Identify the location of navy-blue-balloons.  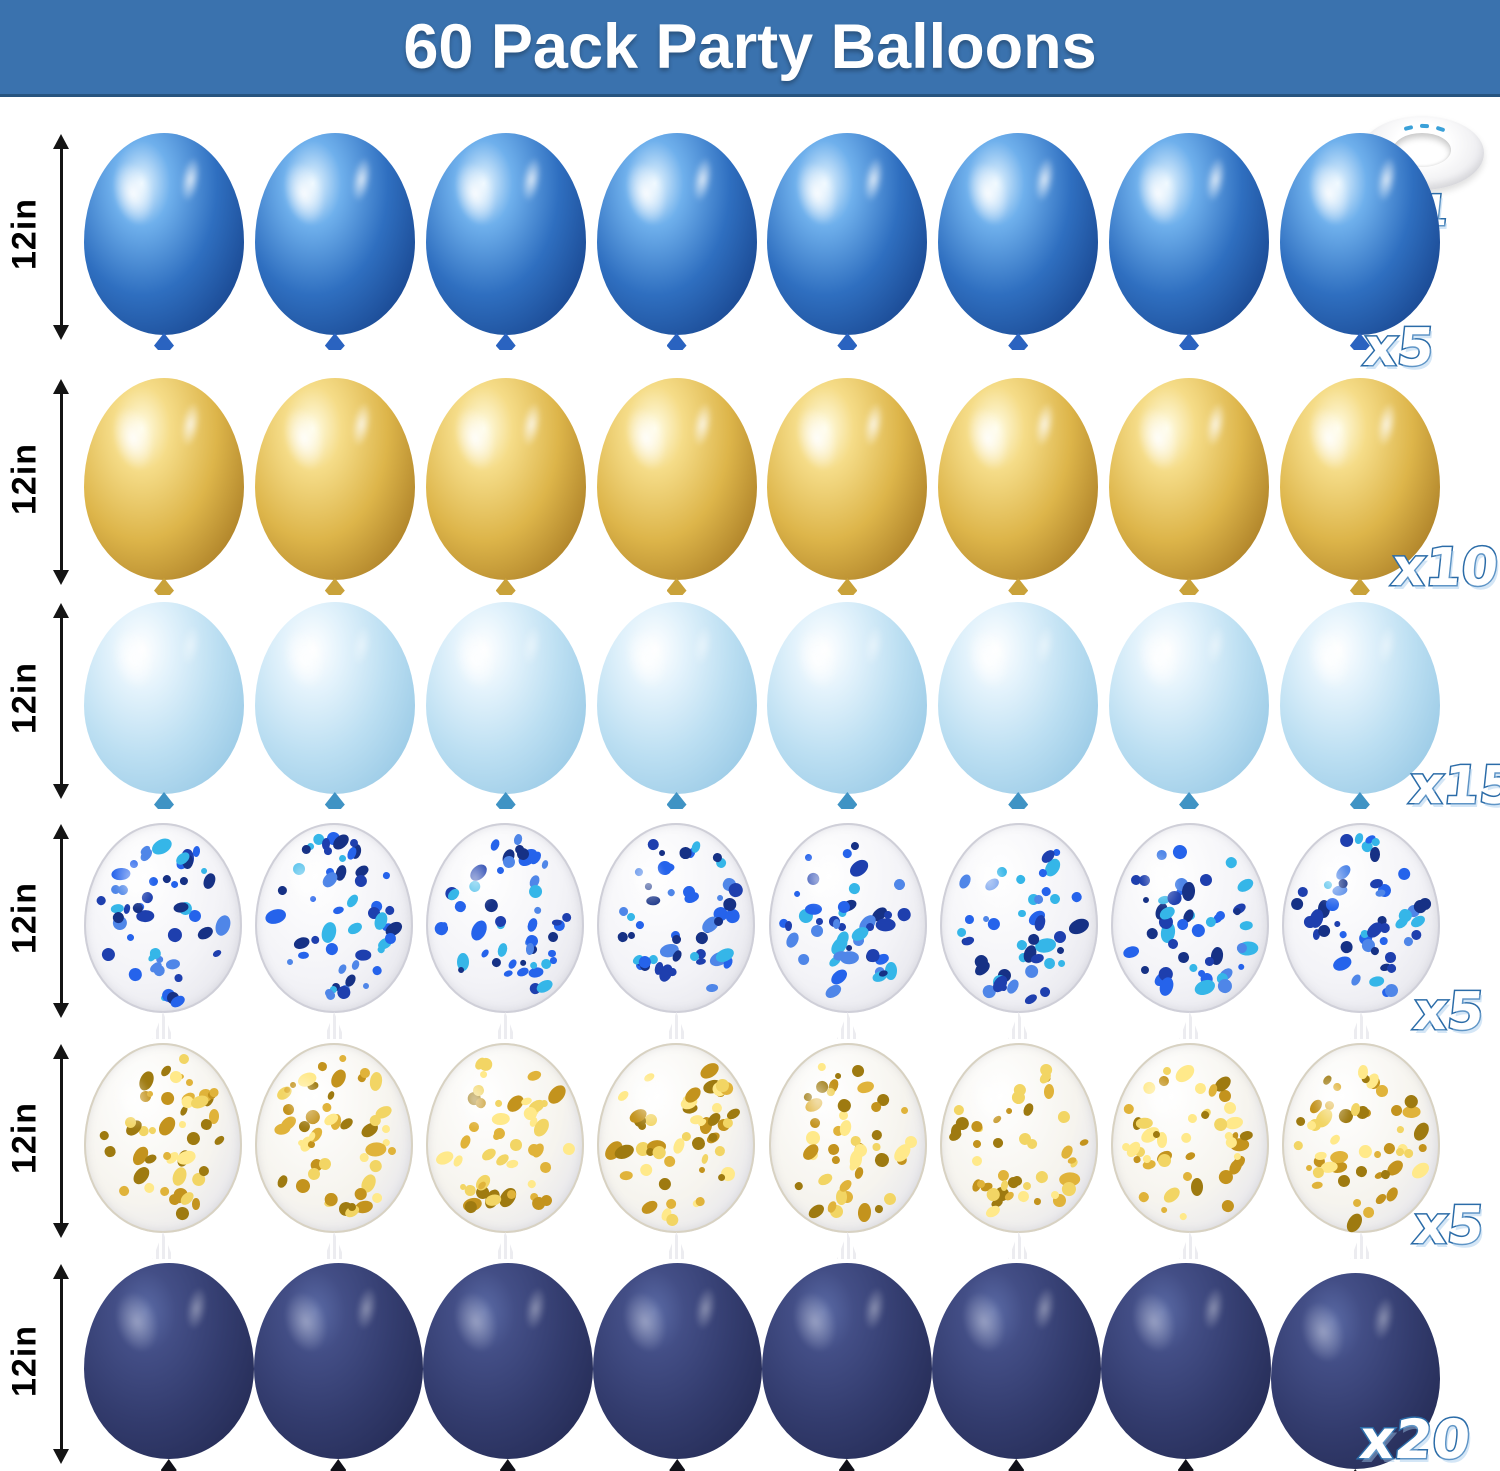
(762, 1367).